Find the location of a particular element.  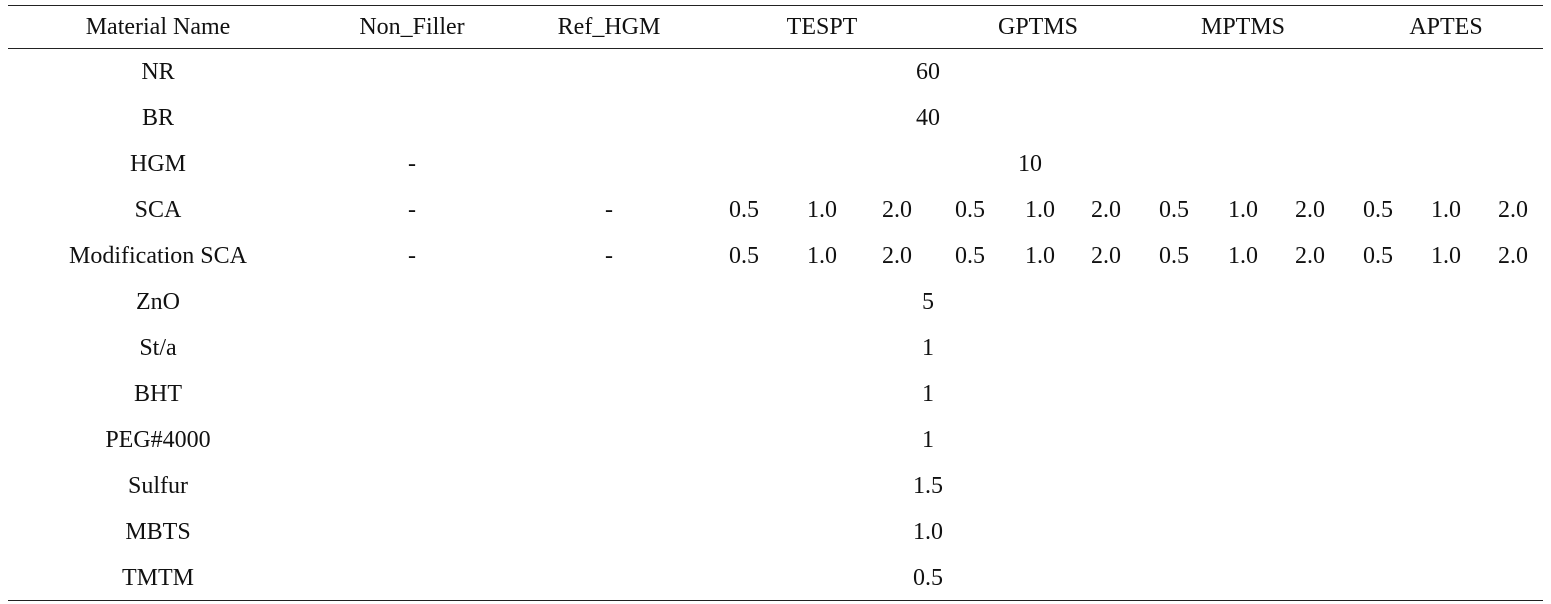

row-label: BR is located at coordinates (158, 118).